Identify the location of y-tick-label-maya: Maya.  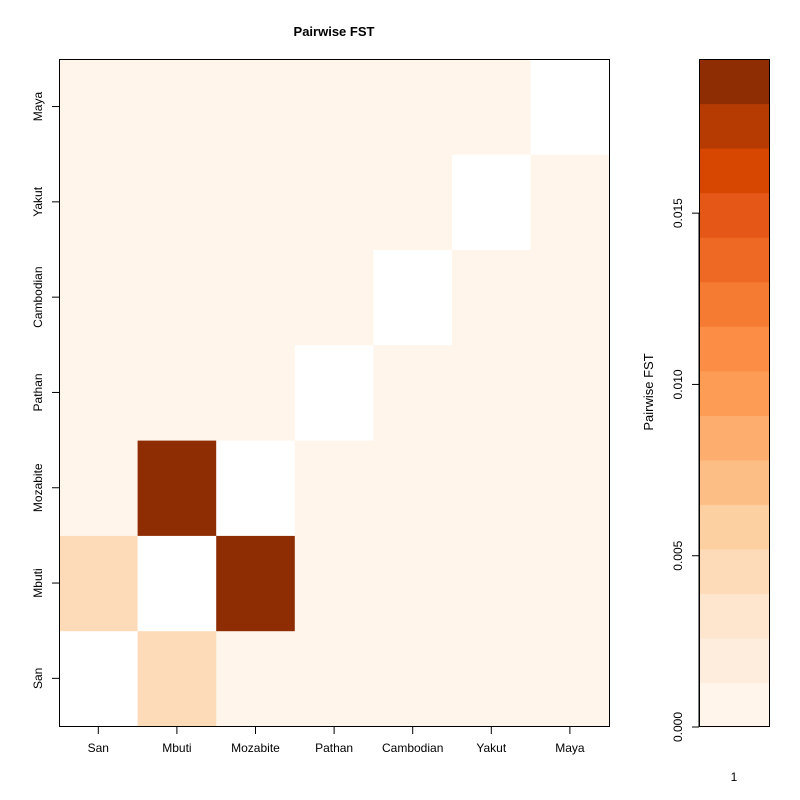
(38, 107).